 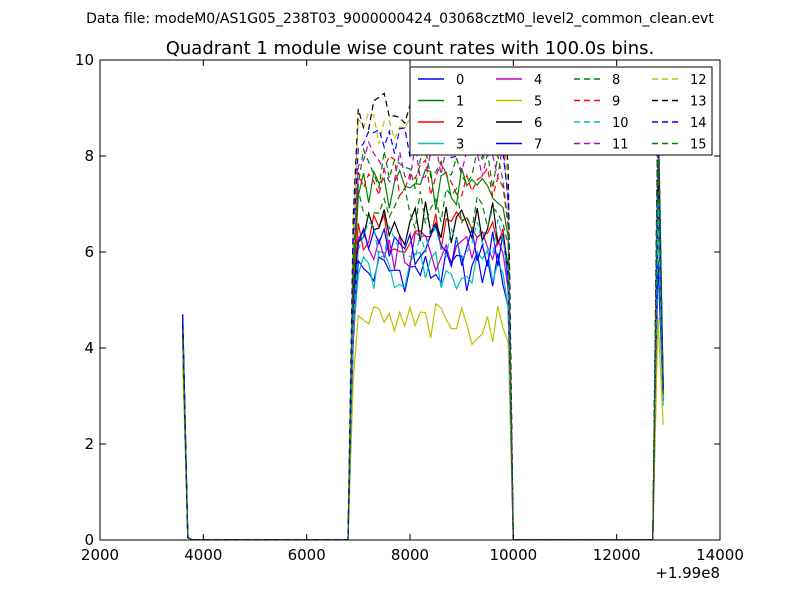 What do you see at coordinates (698, 123) in the screenshot?
I see `legend-label-14: 14` at bounding box center [698, 123].